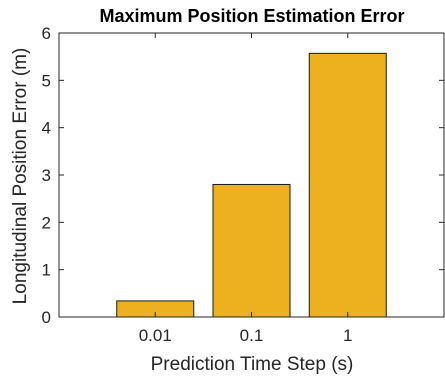 The height and width of the screenshot is (377, 445). I want to click on y-tick-label-4: 4, so click(46, 128).